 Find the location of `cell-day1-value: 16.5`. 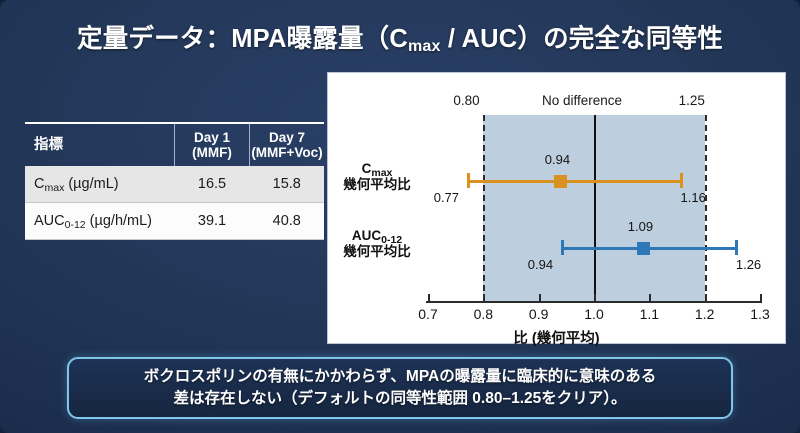

cell-day1-value: 16.5 is located at coordinates (212, 184).